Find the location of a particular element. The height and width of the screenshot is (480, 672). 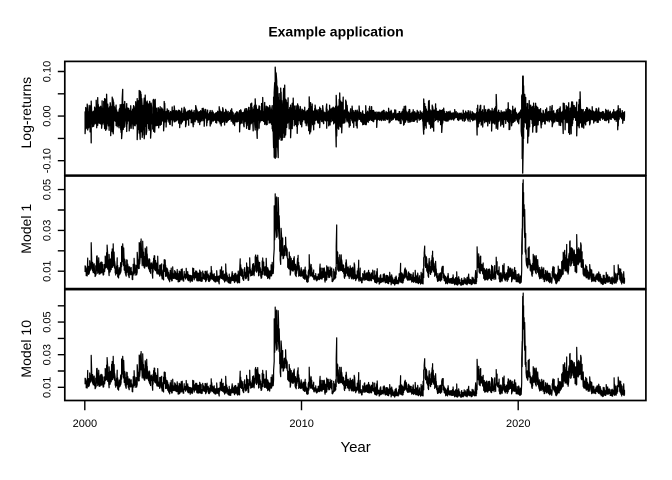

svg-text: Model 1 is located at coordinates (26, 229).